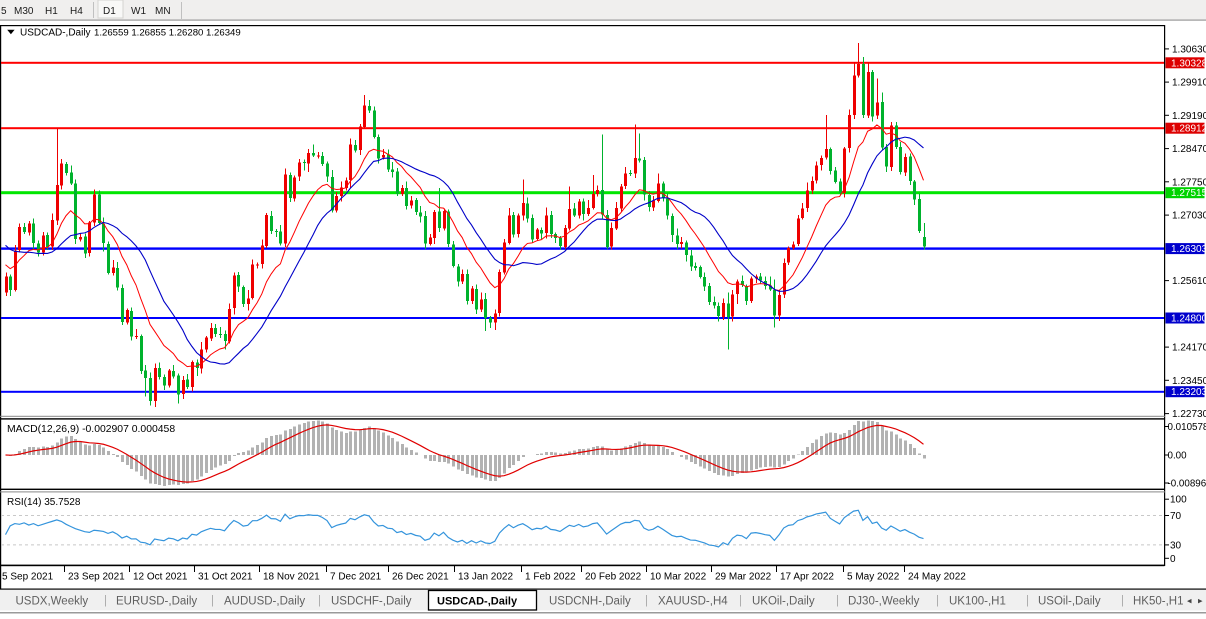  What do you see at coordinates (693, 602) in the screenshot?
I see `svg-text: XAUUSD-,H4` at bounding box center [693, 602].